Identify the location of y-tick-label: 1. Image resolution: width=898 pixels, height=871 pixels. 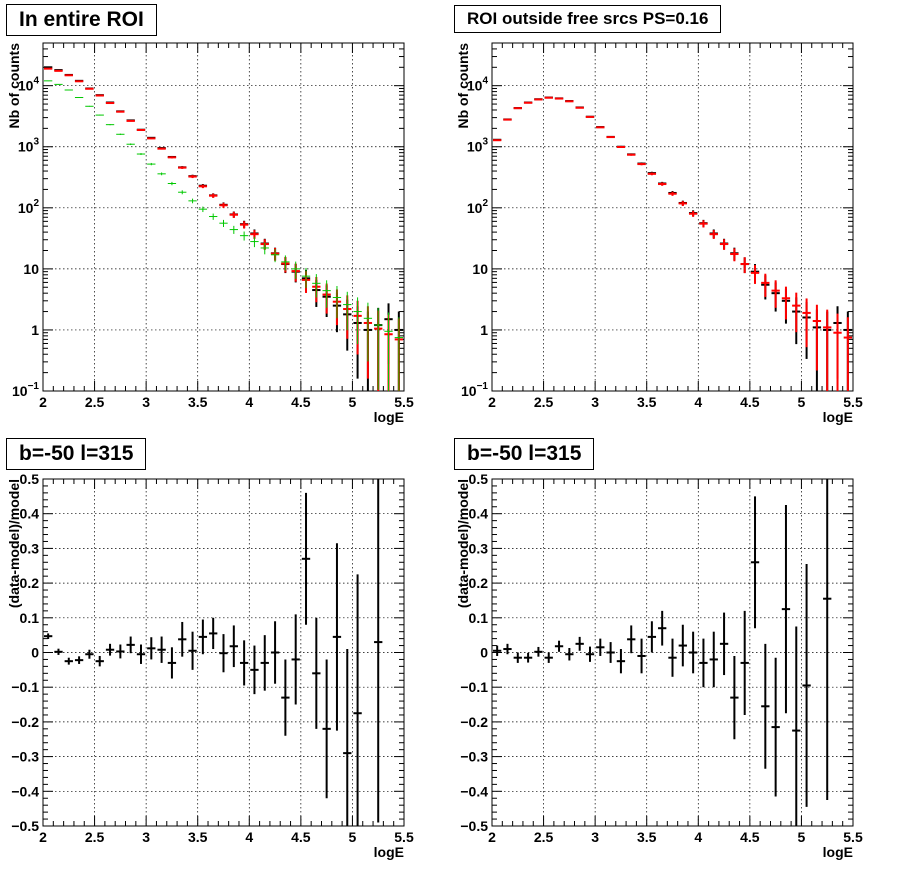
(484, 330).